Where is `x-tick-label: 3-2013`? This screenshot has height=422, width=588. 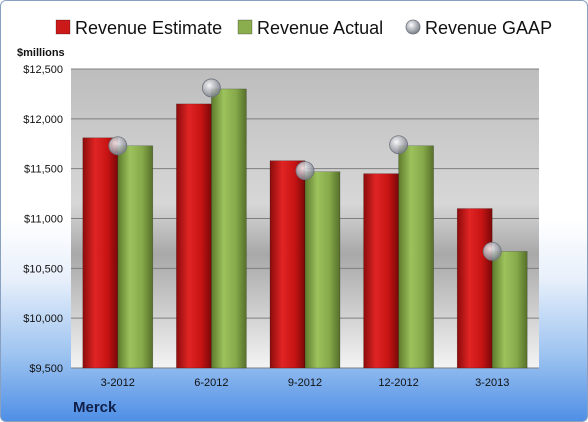
x-tick-label: 3-2013 is located at coordinates (492, 383).